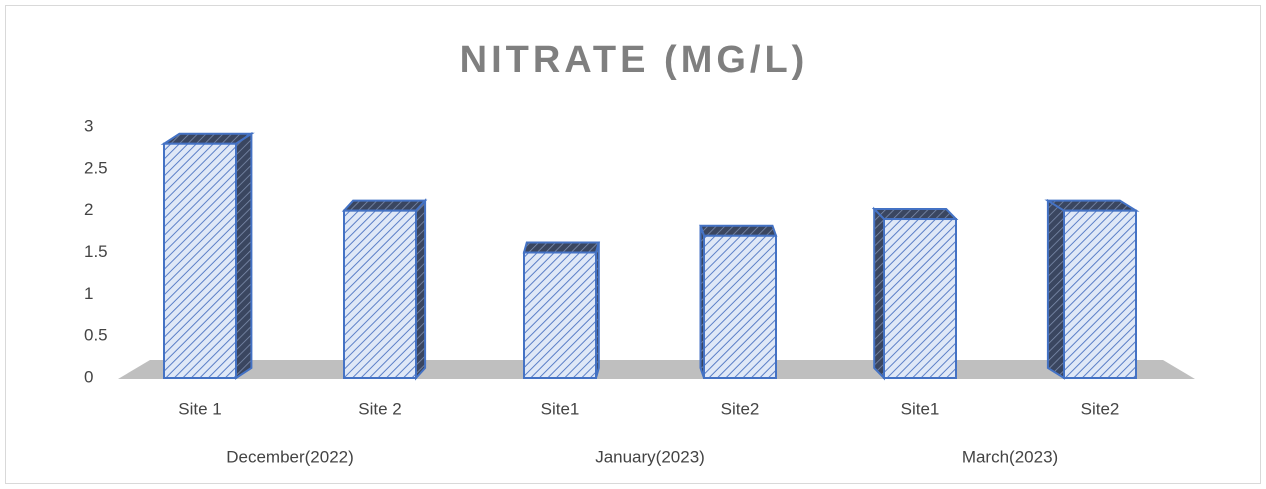  Describe the element at coordinates (290, 456) in the screenshot. I see `group-label: December(2022)` at that location.